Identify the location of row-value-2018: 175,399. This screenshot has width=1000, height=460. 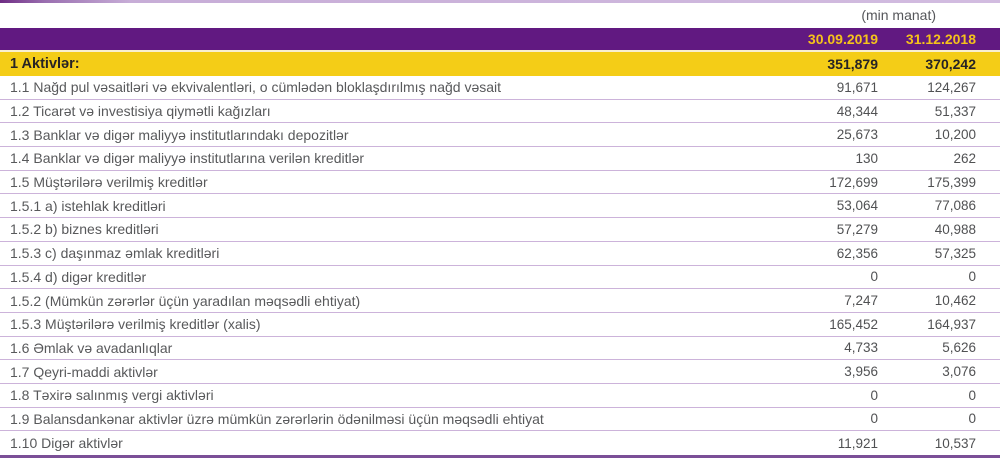
(951, 182).